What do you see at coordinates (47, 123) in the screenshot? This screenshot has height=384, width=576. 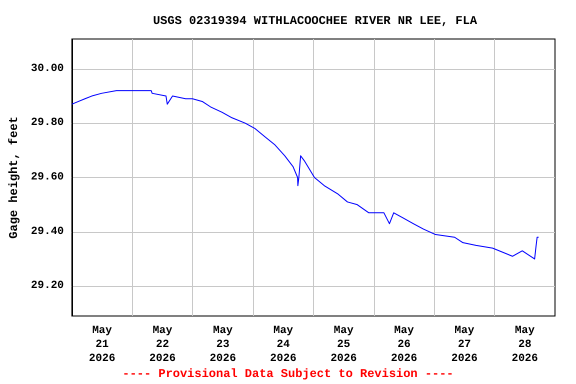 I see `y-tick-label: 29.80` at bounding box center [47, 123].